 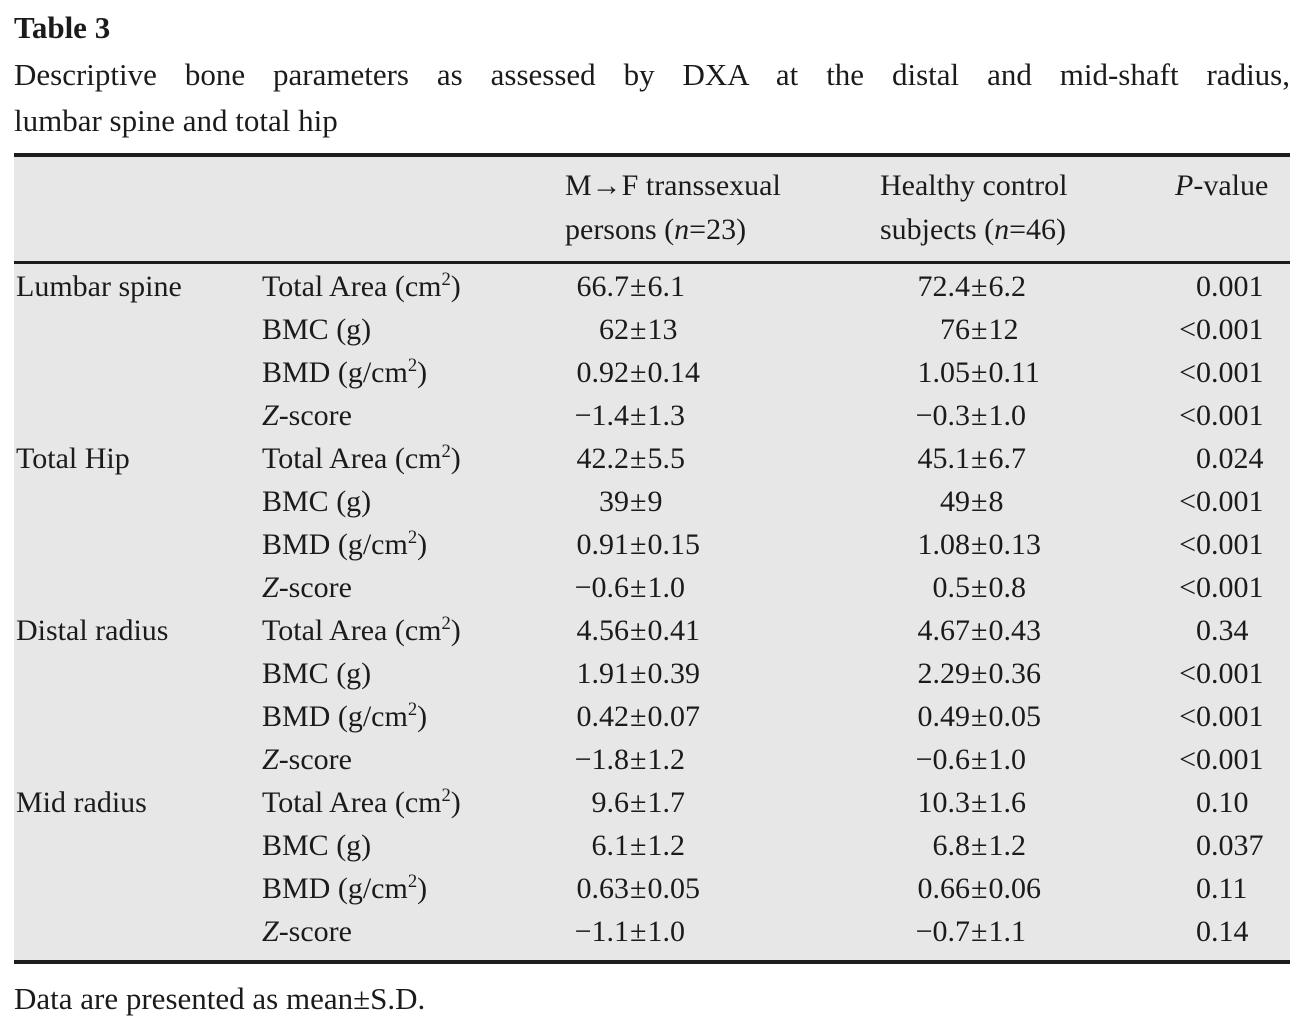 I want to click on mean-value: 0.5, so click(x=951, y=587).